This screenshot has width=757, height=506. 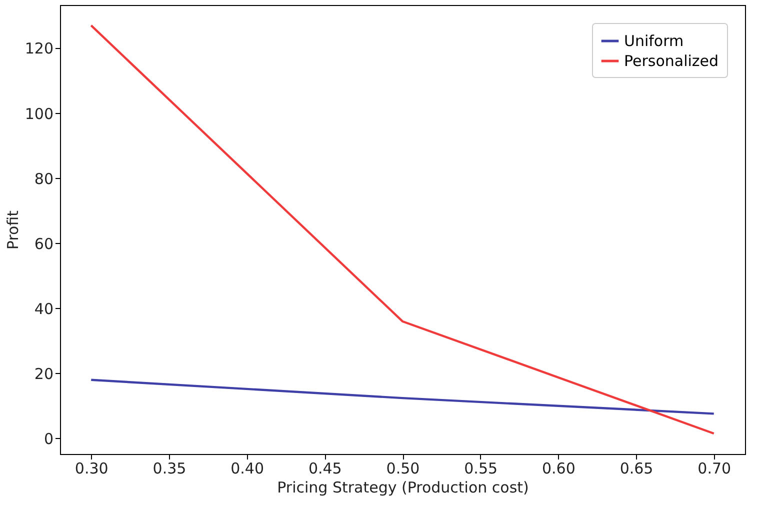 I want to click on legend-label: Uniform, so click(x=654, y=41).